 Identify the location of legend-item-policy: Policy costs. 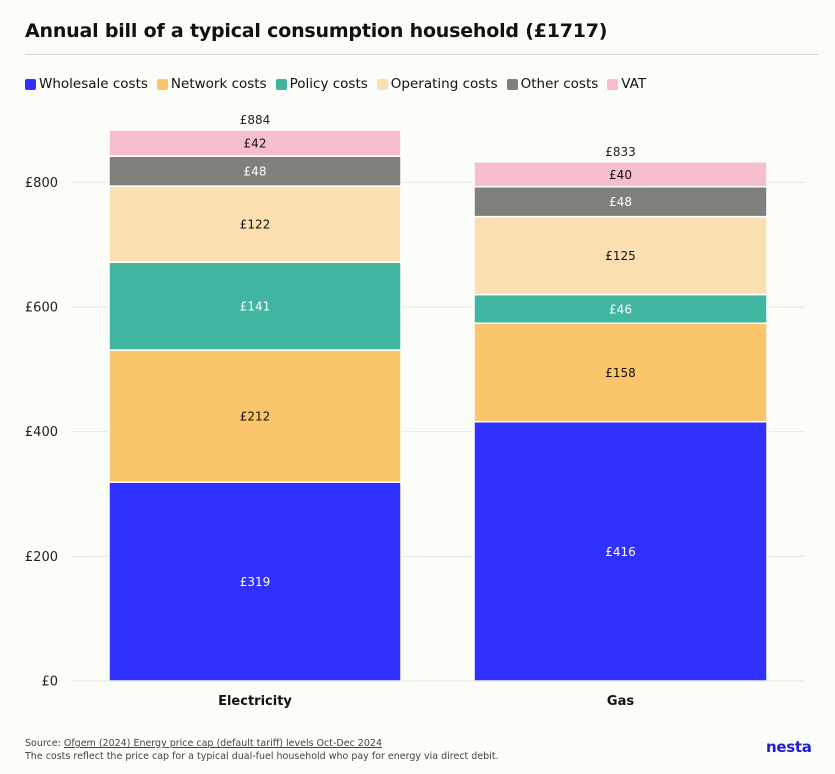
(321, 84).